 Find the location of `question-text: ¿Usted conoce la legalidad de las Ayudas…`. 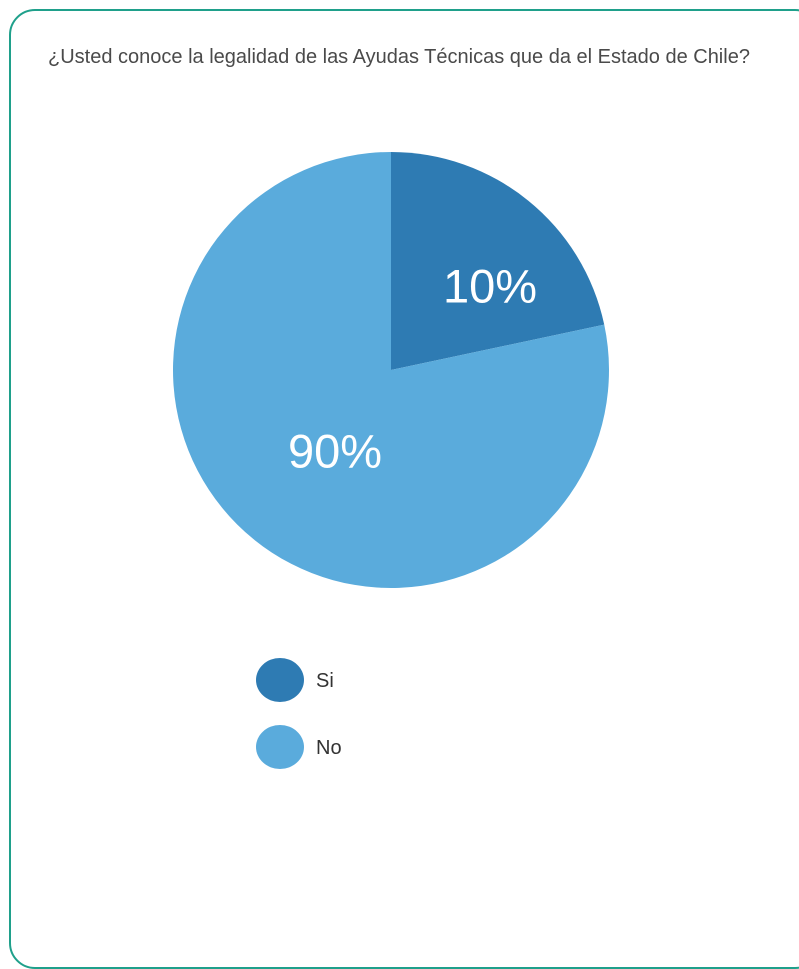

question-text: ¿Usted conoce la legalidad de las Ayudas… is located at coordinates (399, 57).